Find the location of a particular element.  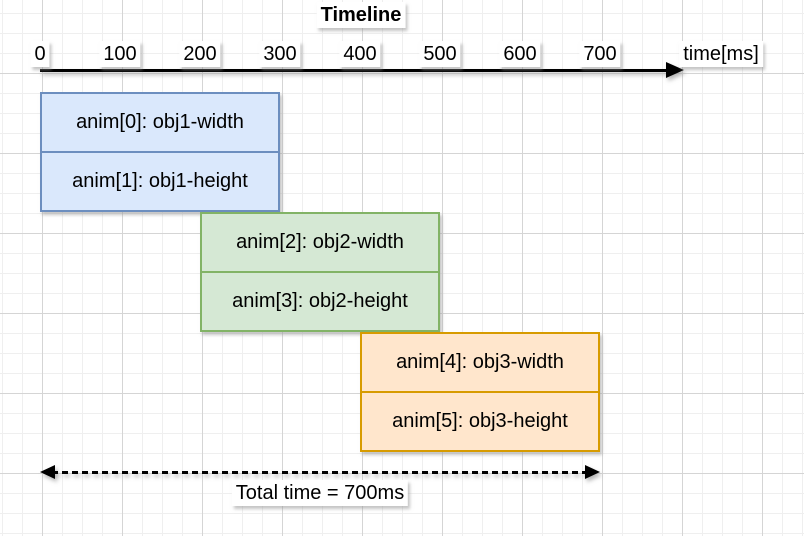

track-obj2: anim[2]: obj2-width anim[3]: obj2-height is located at coordinates (320, 272).